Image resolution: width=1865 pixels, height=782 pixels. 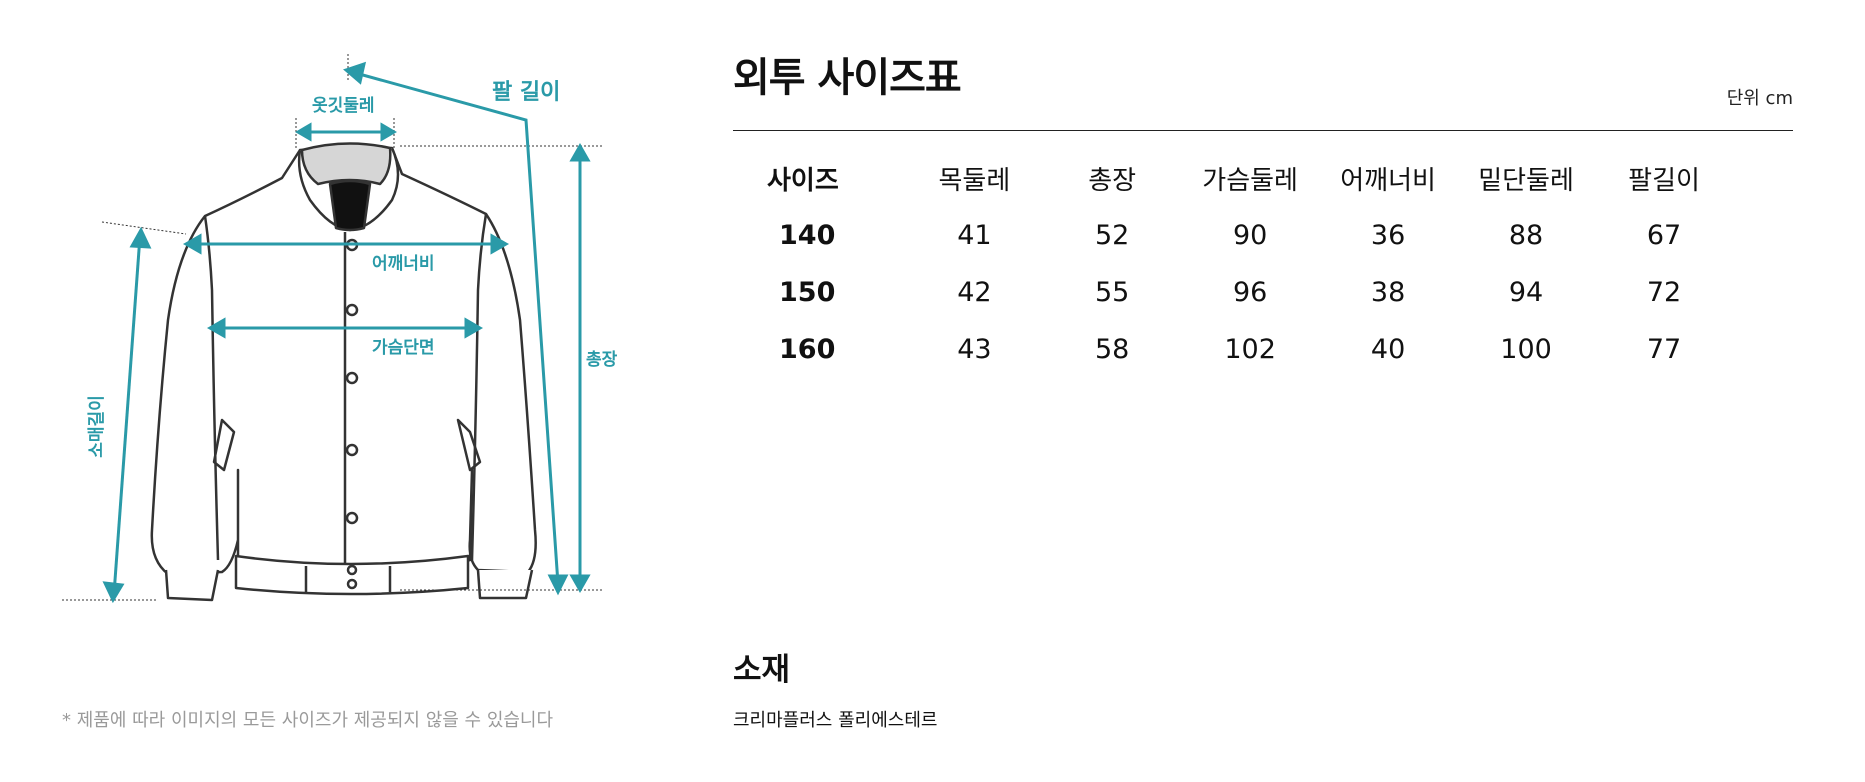 What do you see at coordinates (403, 348) in the screenshot?
I see `chest-label: 가슴단면` at bounding box center [403, 348].